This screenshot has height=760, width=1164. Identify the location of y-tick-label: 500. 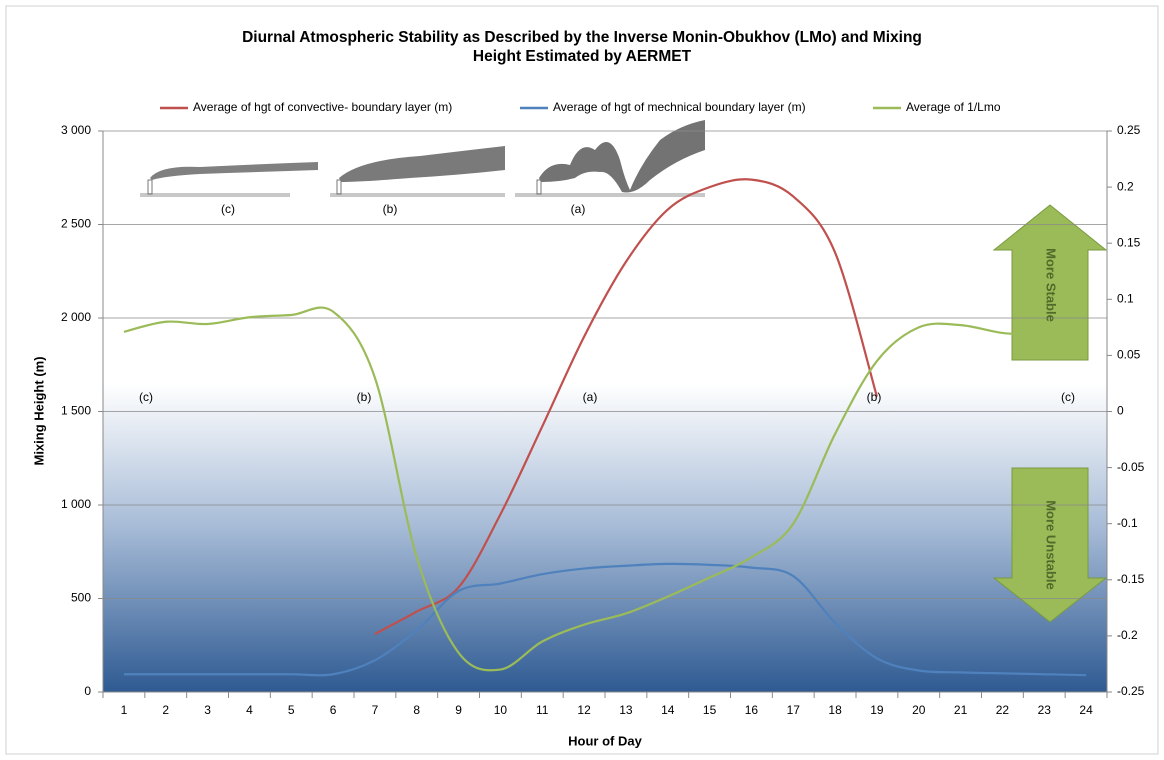
(81, 598).